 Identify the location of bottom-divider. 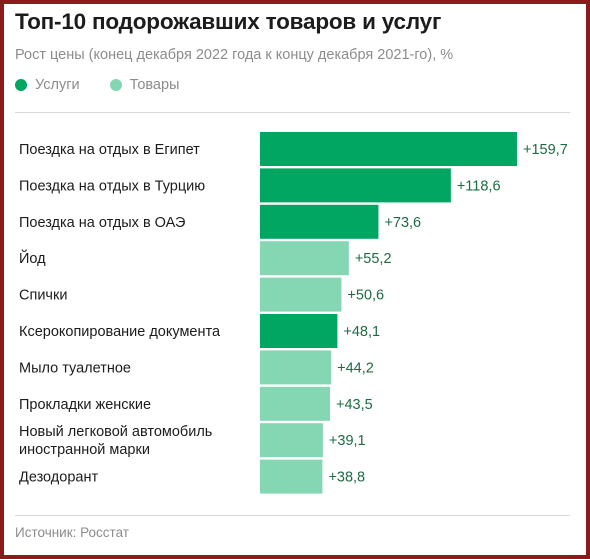
(292, 515).